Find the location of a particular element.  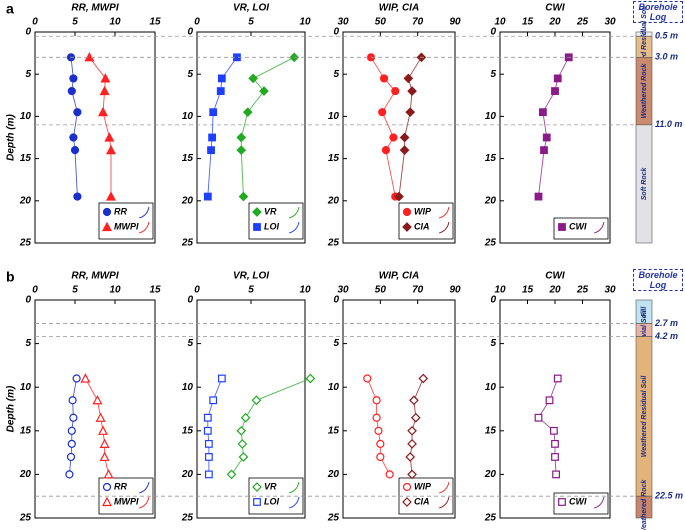

y-axis-label: Depth (m) is located at coordinates (11, 408).